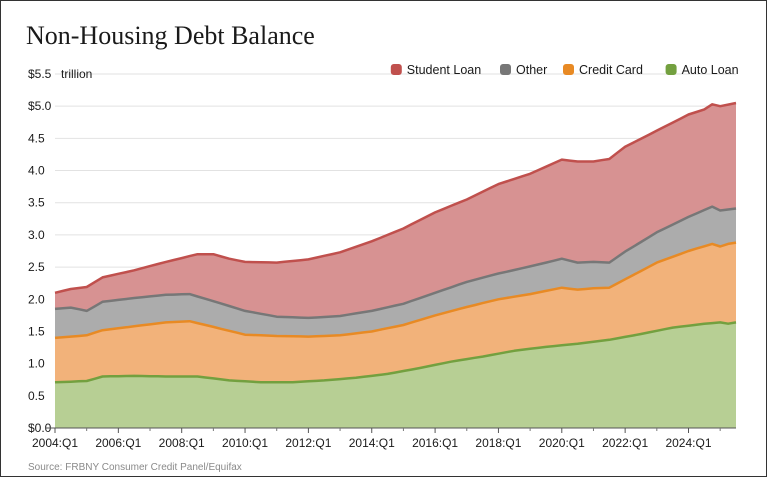 The height and width of the screenshot is (477, 767). Describe the element at coordinates (36, 138) in the screenshot. I see `y-tick-label: 4.5` at that location.